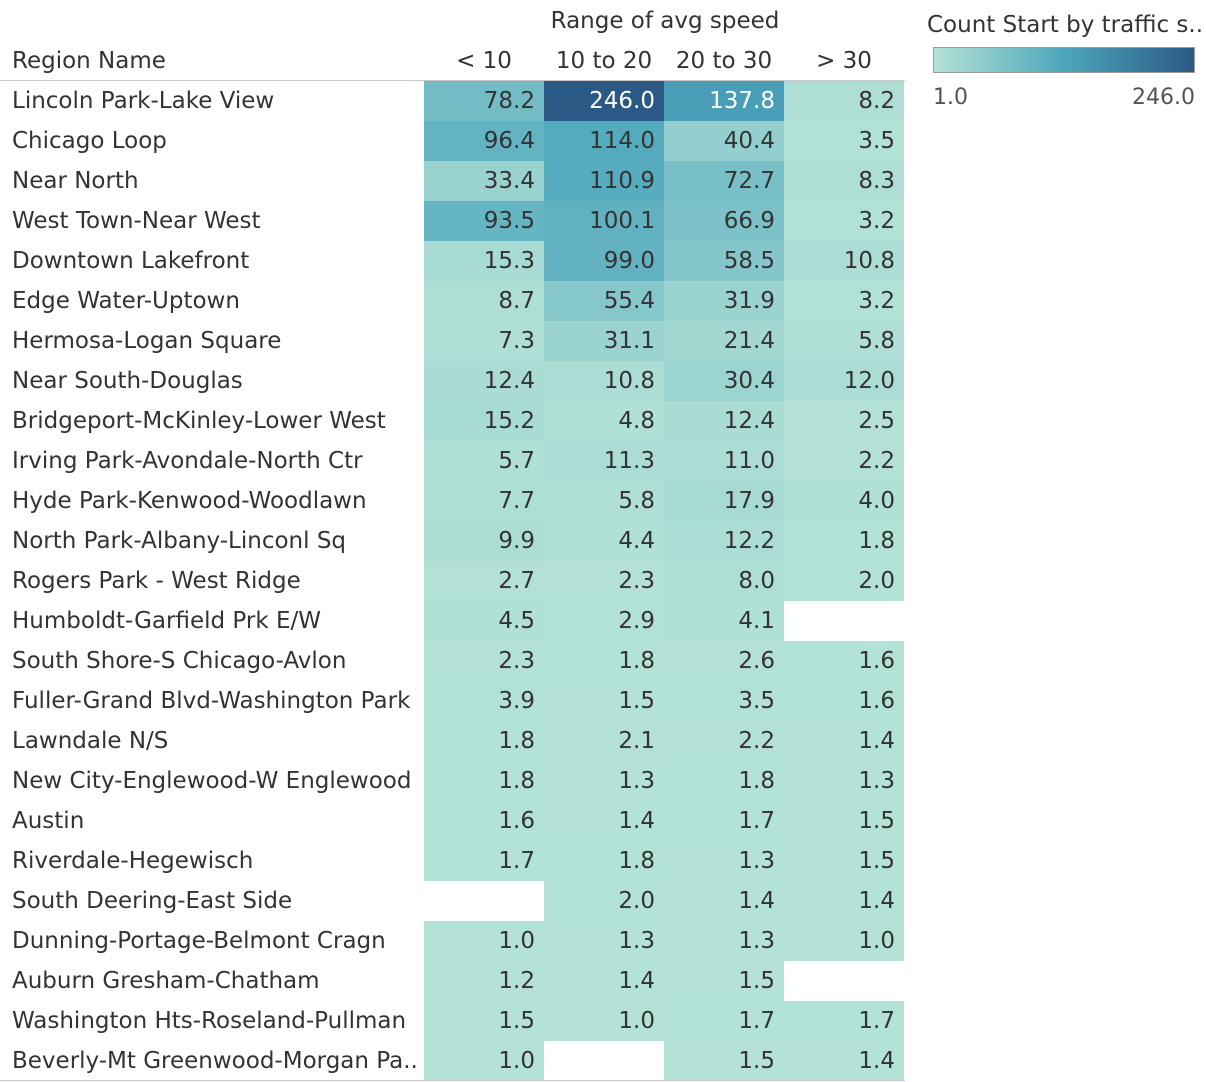  Describe the element at coordinates (604, 541) in the screenshot. I see `heatmap-cell: 4.4` at that location.